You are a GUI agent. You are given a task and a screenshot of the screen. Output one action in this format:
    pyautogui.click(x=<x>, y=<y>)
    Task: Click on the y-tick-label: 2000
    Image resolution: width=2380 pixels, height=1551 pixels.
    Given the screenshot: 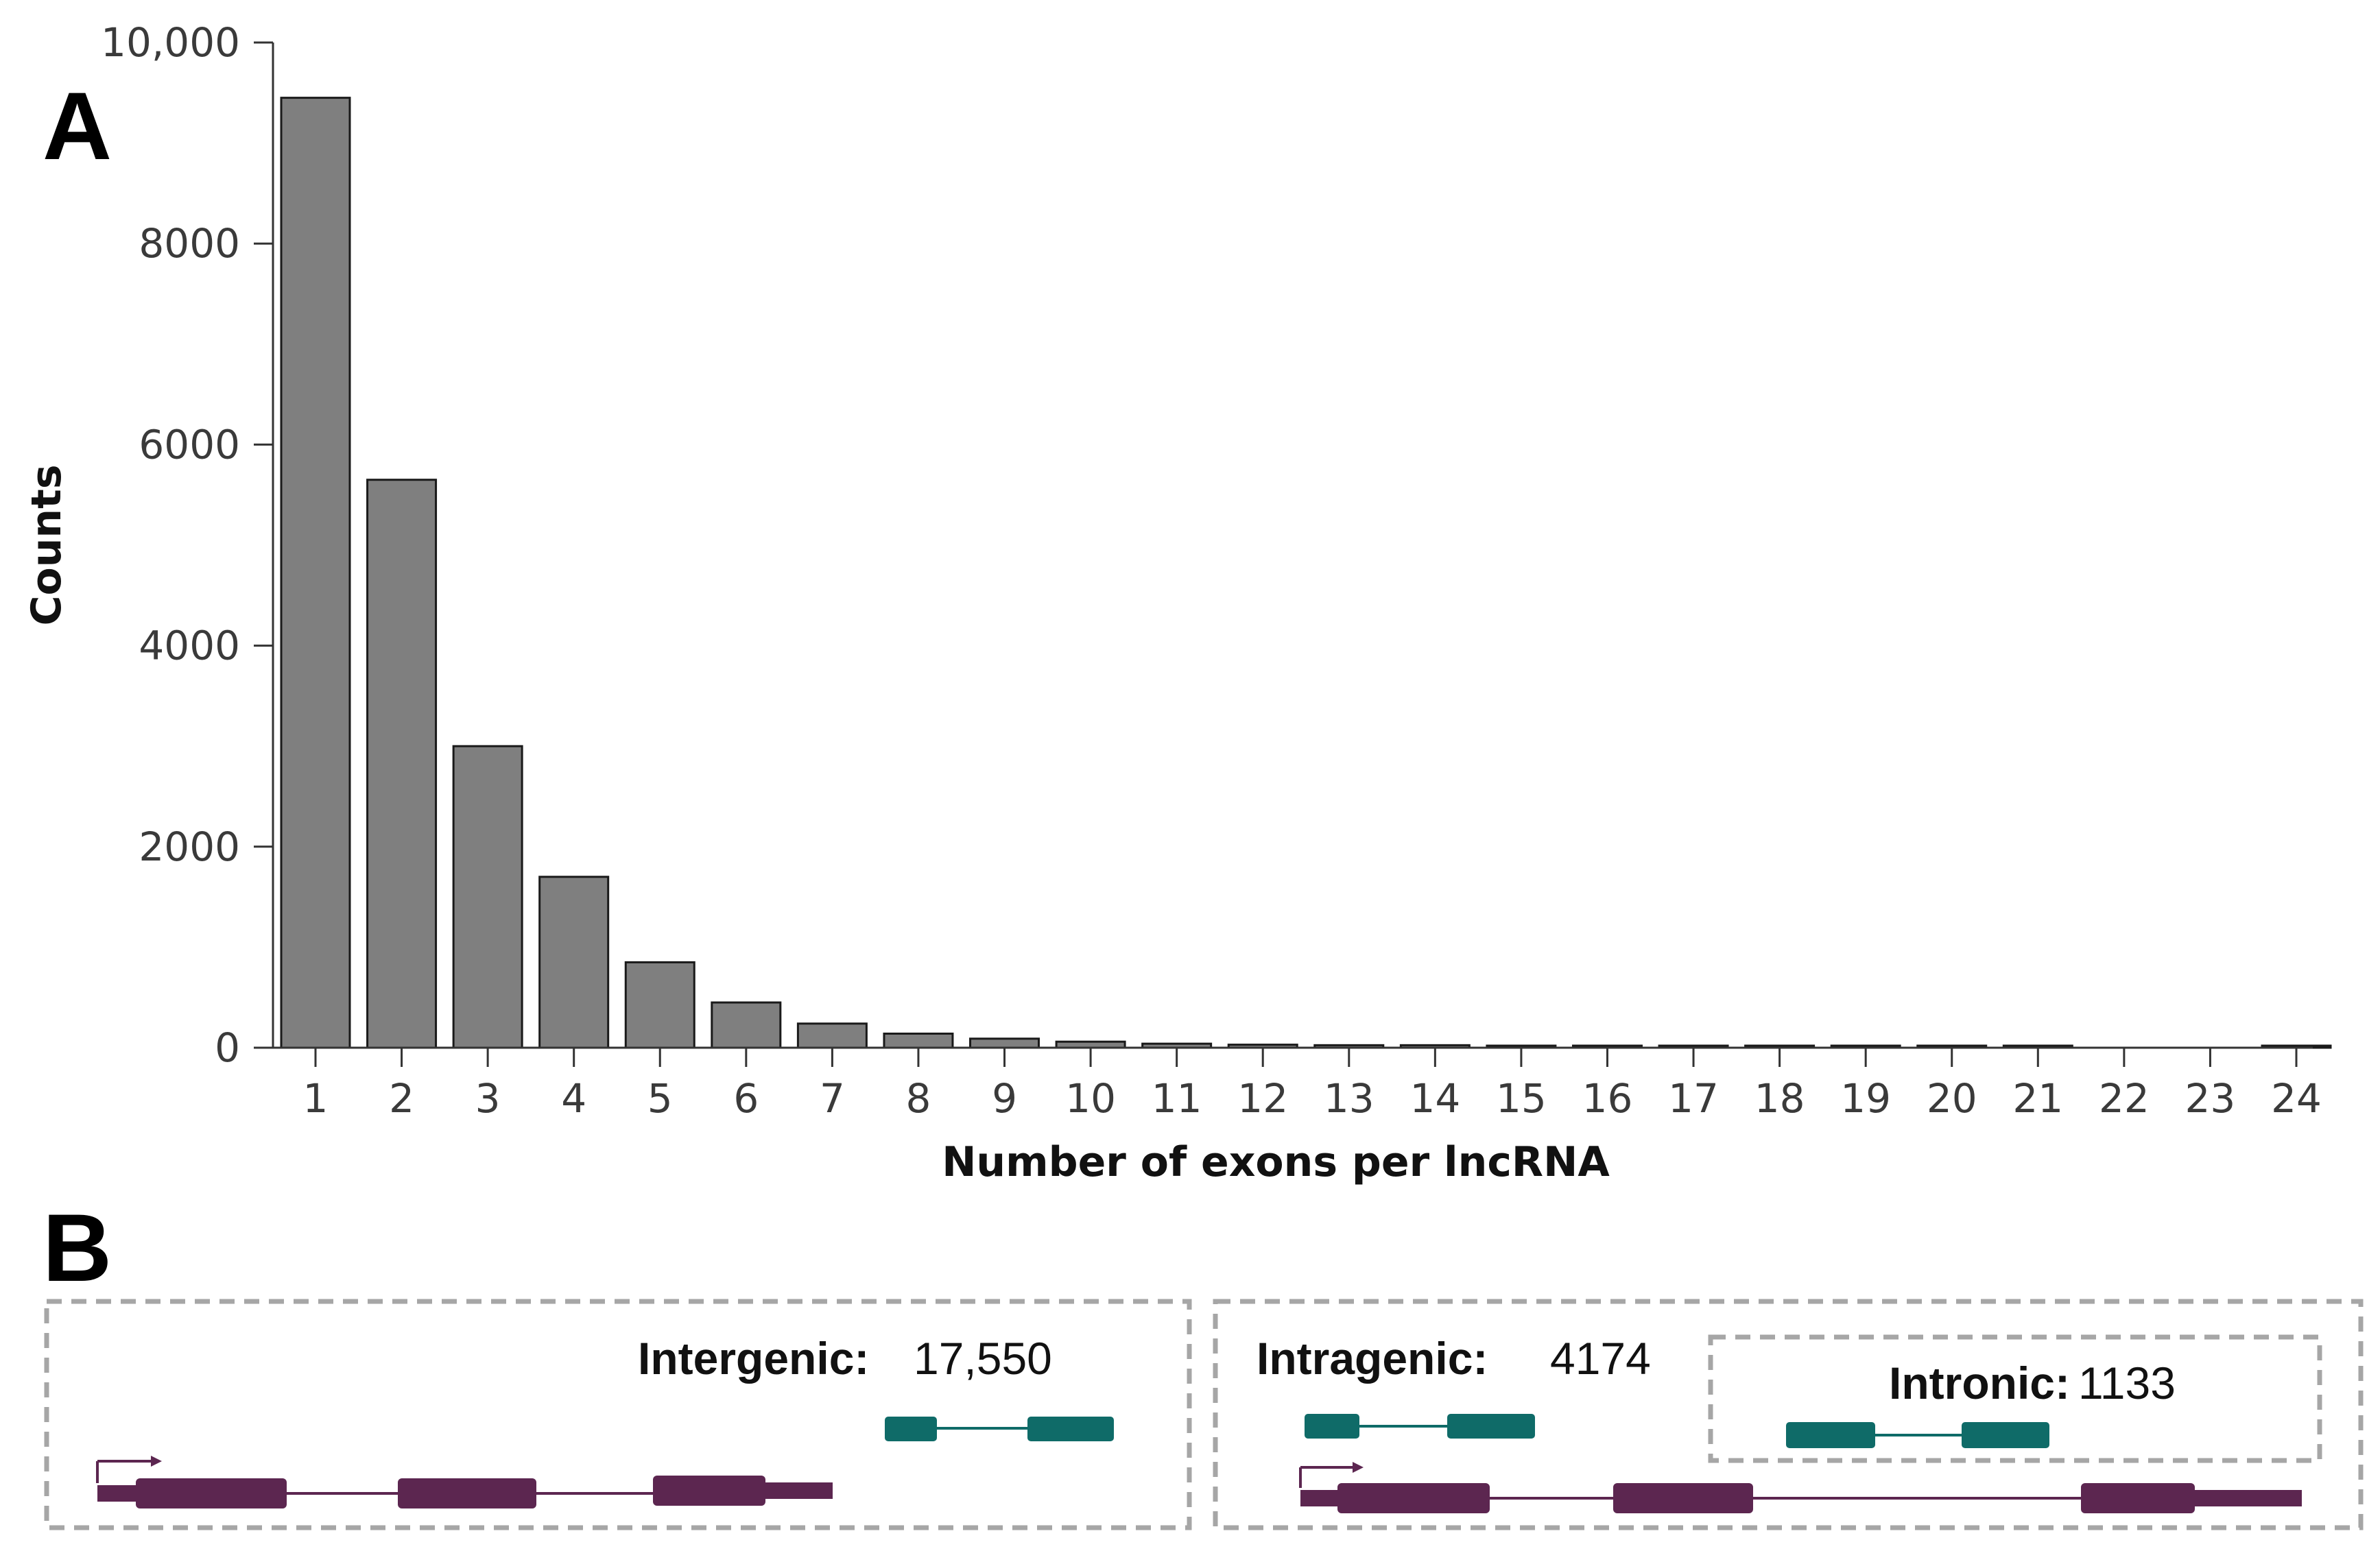 What is the action you would take?
    pyautogui.click(x=189, y=846)
    